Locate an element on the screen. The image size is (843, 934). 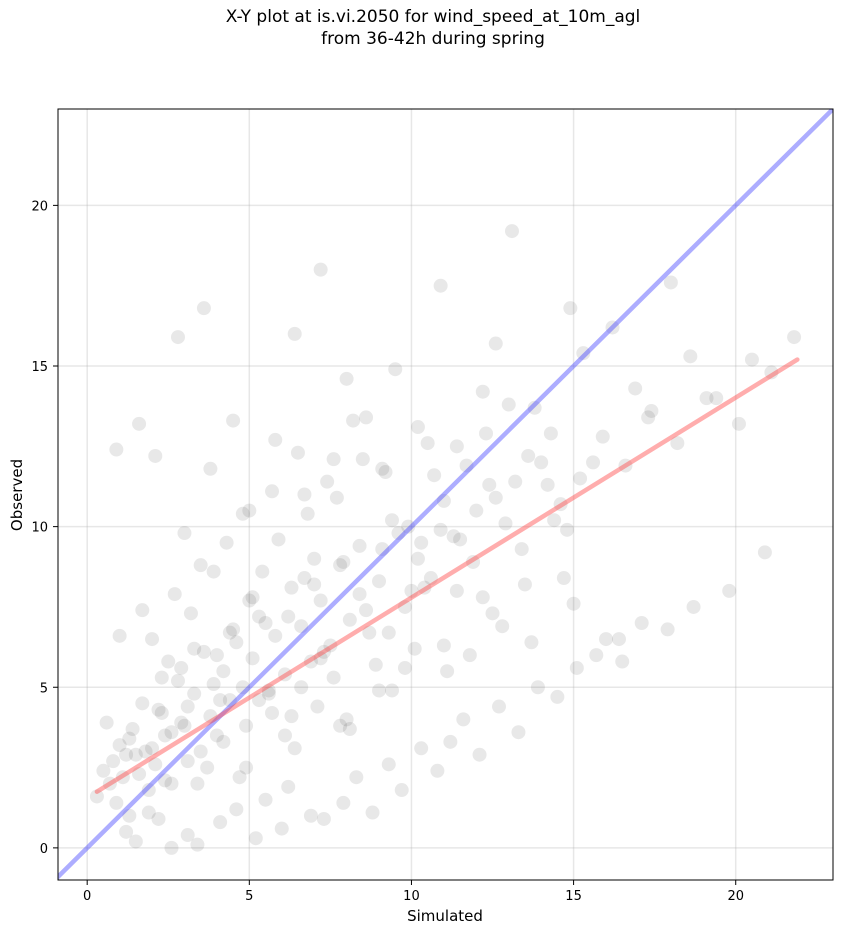
x-tick-label: 5 is located at coordinates (249, 896).